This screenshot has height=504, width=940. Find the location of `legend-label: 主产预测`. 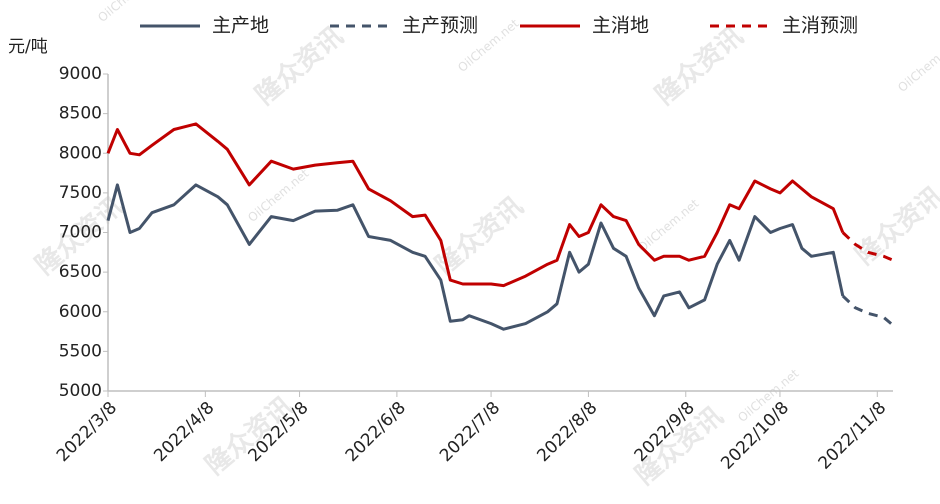

legend-label: 主产预测 is located at coordinates (440, 26).